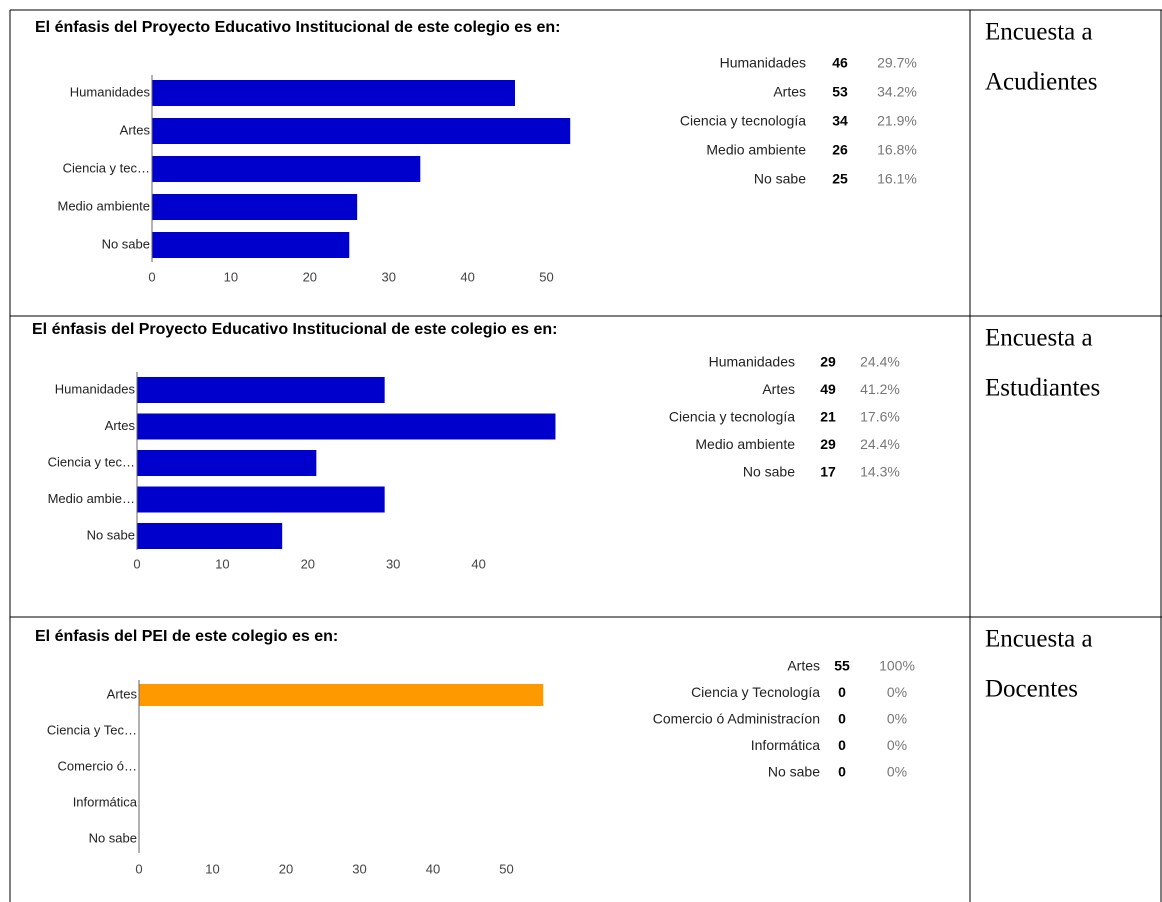 This screenshot has height=902, width=1162. I want to click on legend-share: 41.2%, so click(880, 389).